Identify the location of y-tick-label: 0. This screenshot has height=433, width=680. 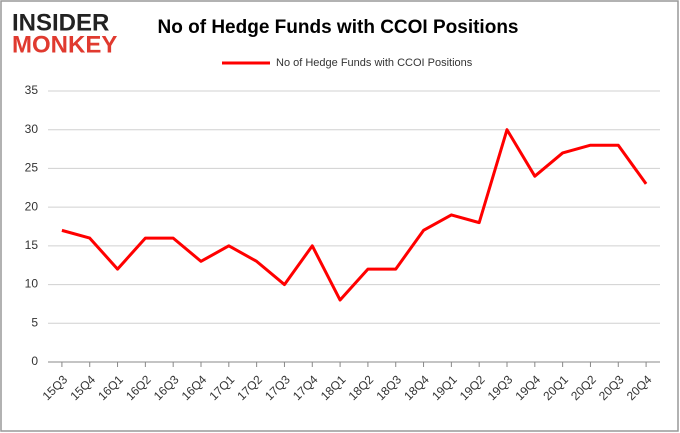
(34, 361).